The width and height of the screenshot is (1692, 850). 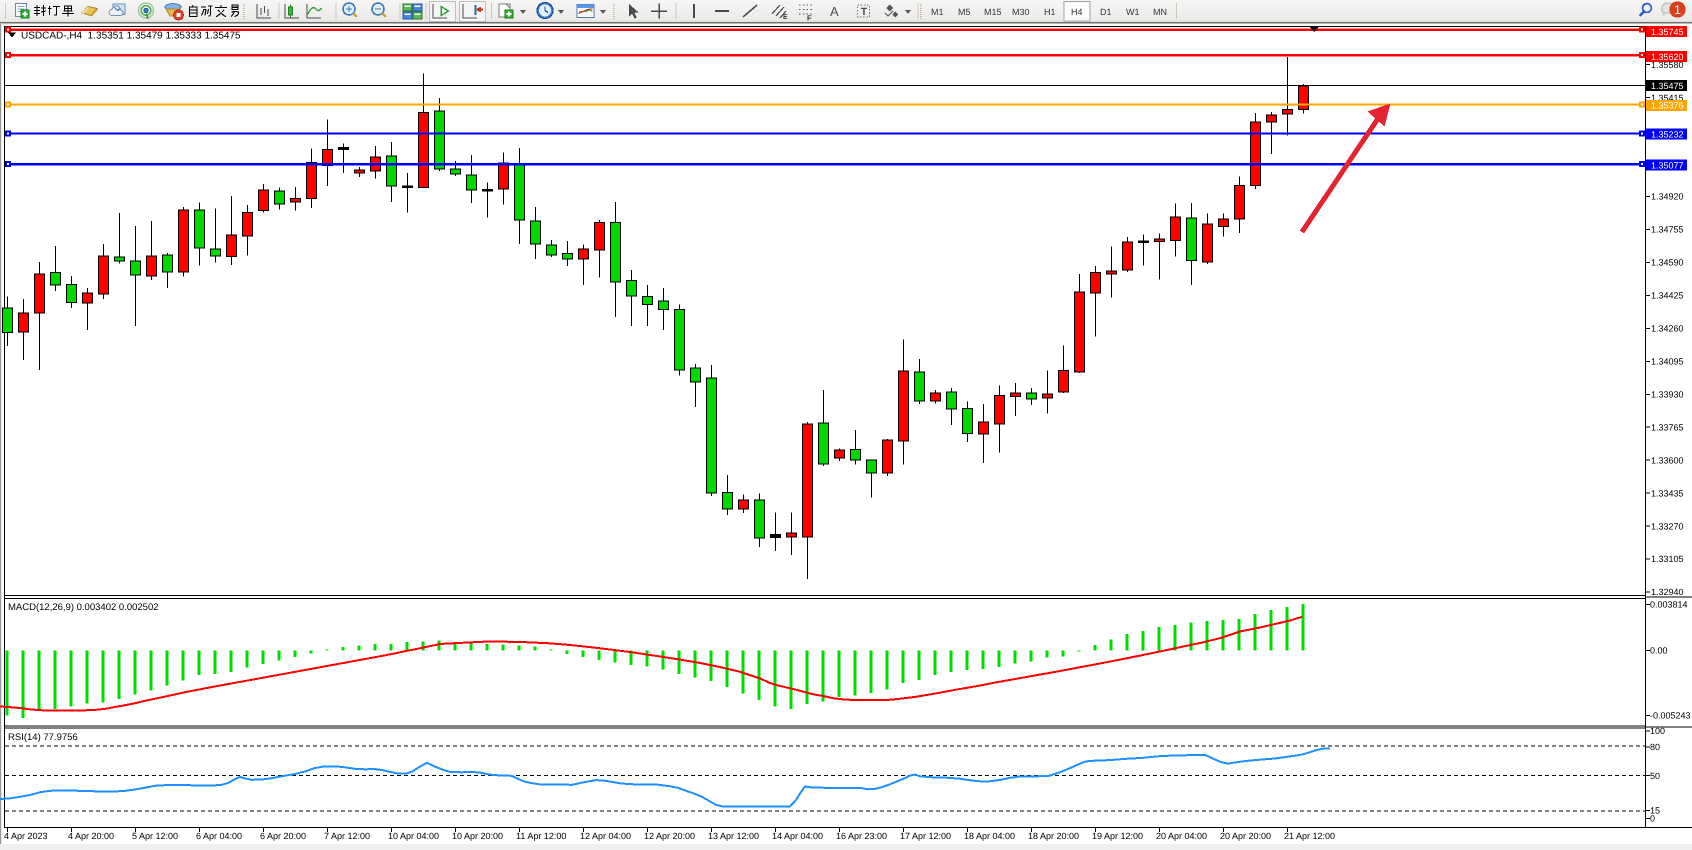 What do you see at coordinates (1245, 836) in the screenshot?
I see `svg-text: 20 Apr 20:00` at bounding box center [1245, 836].